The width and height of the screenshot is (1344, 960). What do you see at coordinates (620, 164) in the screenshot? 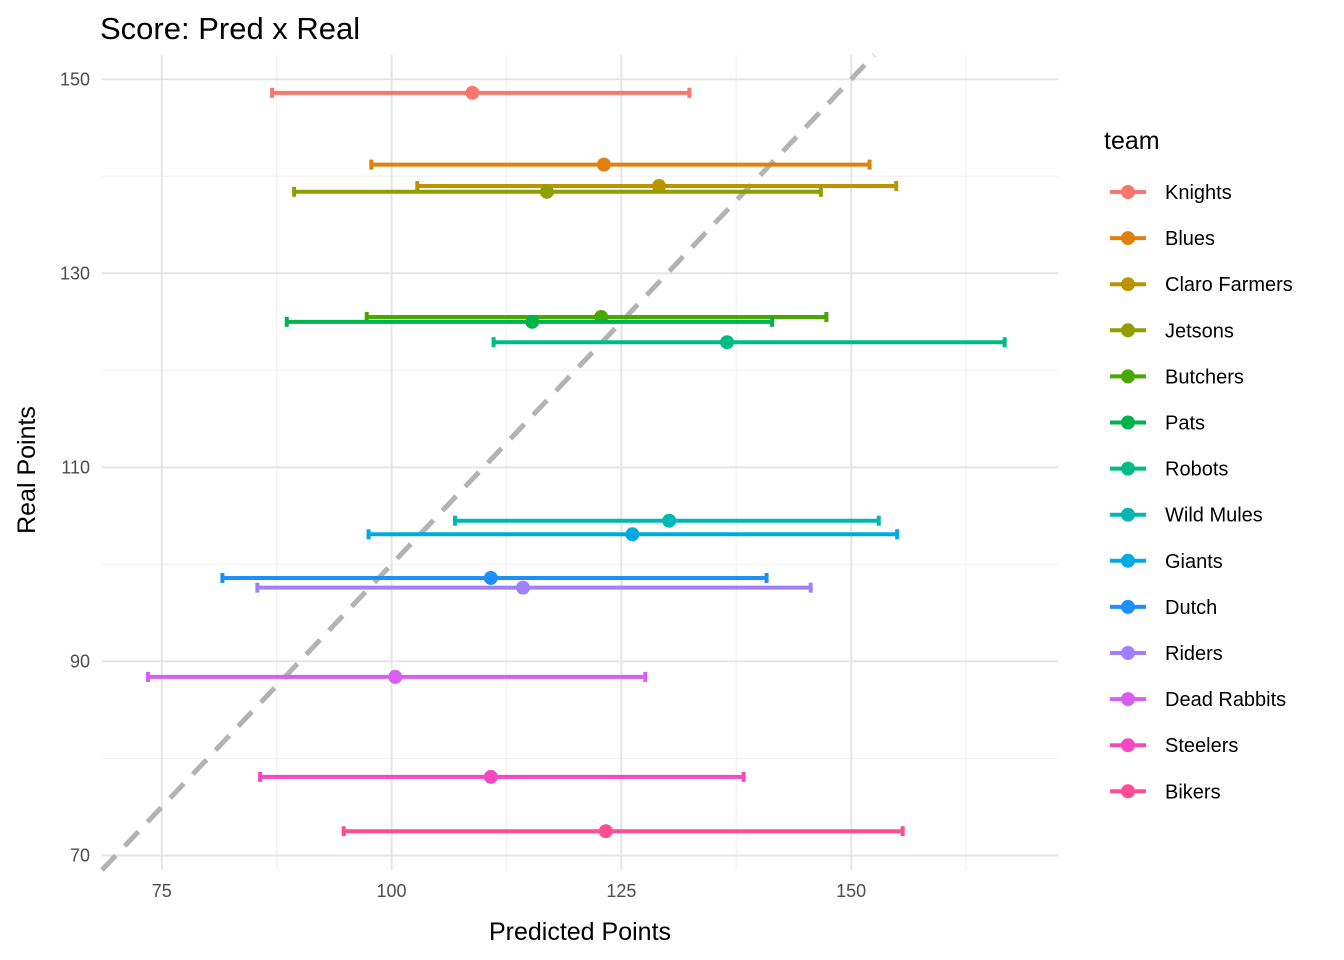
I see `series-blues` at bounding box center [620, 164].